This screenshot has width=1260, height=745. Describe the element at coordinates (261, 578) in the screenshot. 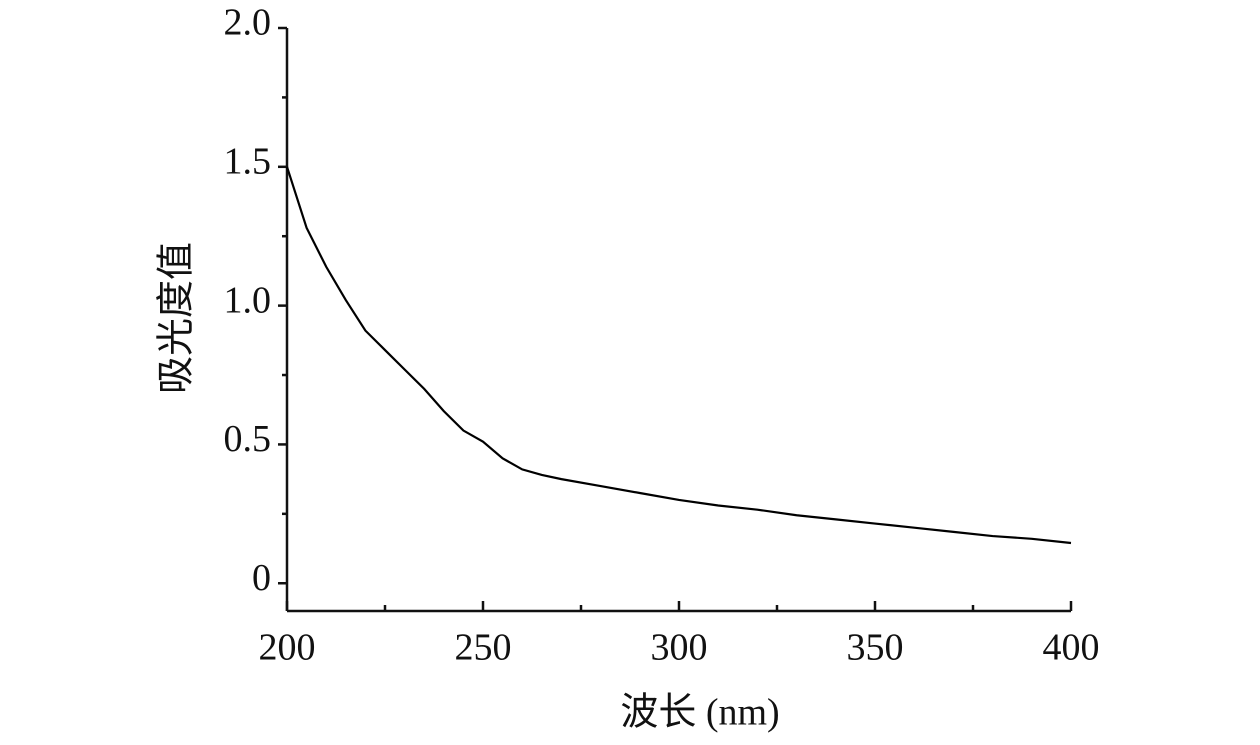

I see `y-tick-label: 0` at that location.